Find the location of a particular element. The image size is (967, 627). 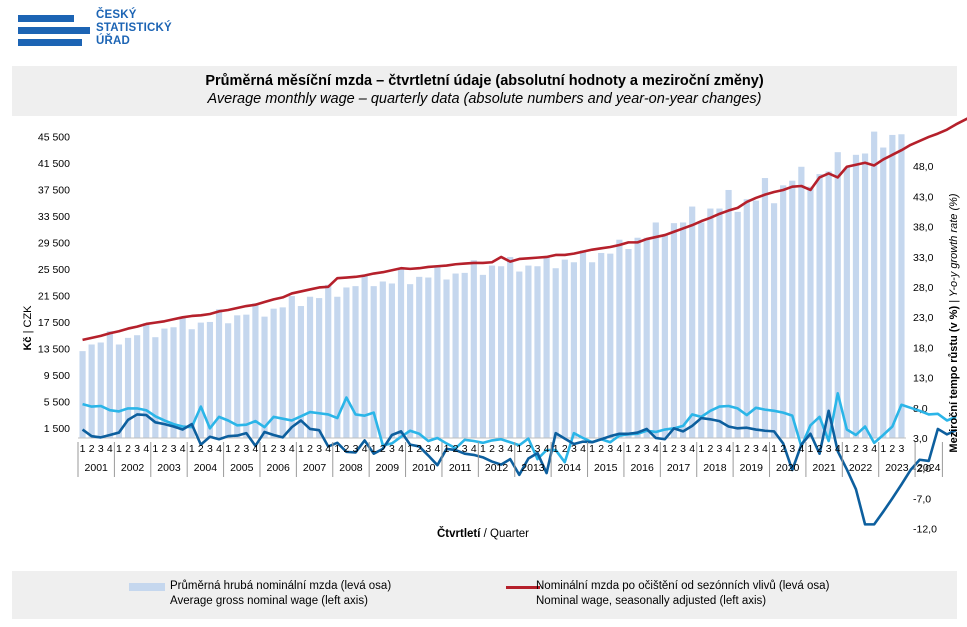

x-year-label: 2021 is located at coordinates (824, 468).